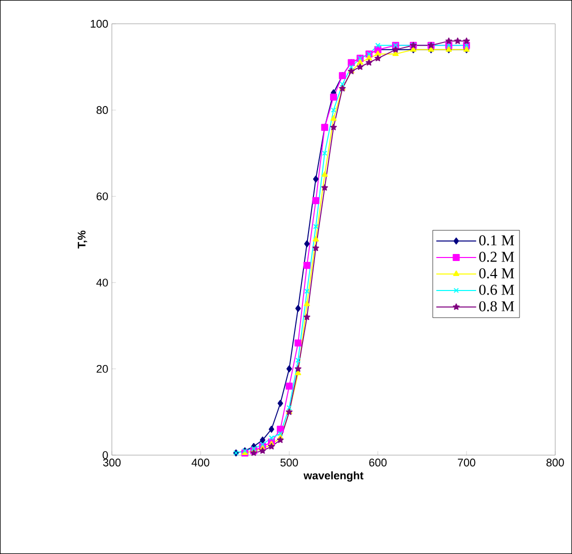 This screenshot has height=554, width=572. I want to click on x-tick-label: 600, so click(378, 462).